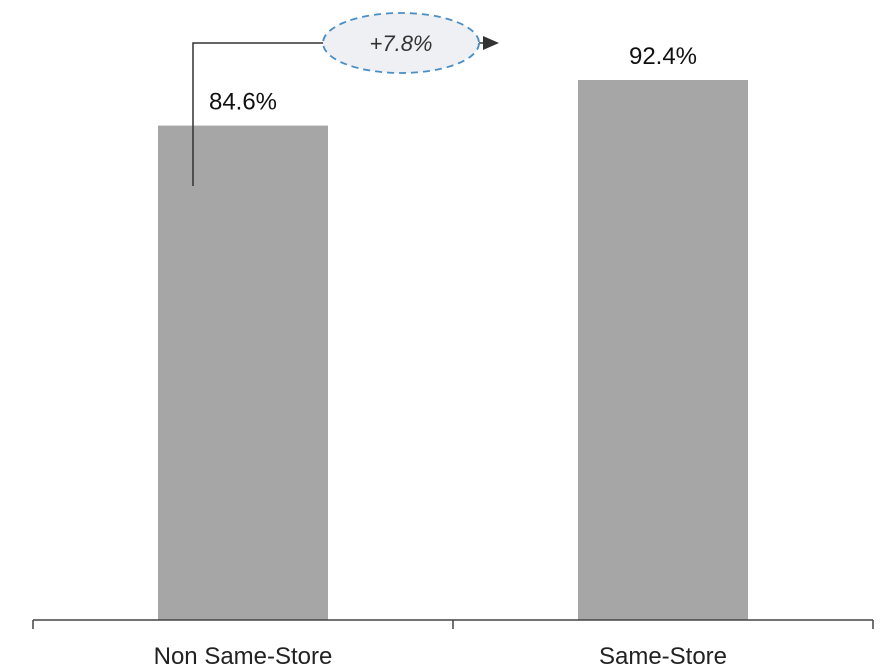 The width and height of the screenshot is (886, 669). What do you see at coordinates (243, 102) in the screenshot?
I see `value-label: 84.6%` at bounding box center [243, 102].